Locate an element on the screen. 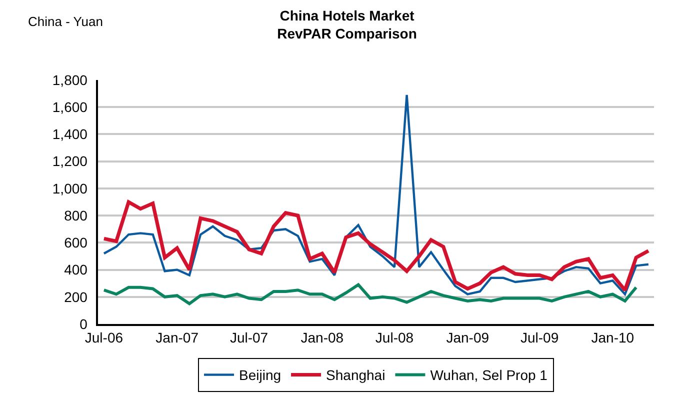  y-axis-title: China - Yuan is located at coordinates (65, 21).